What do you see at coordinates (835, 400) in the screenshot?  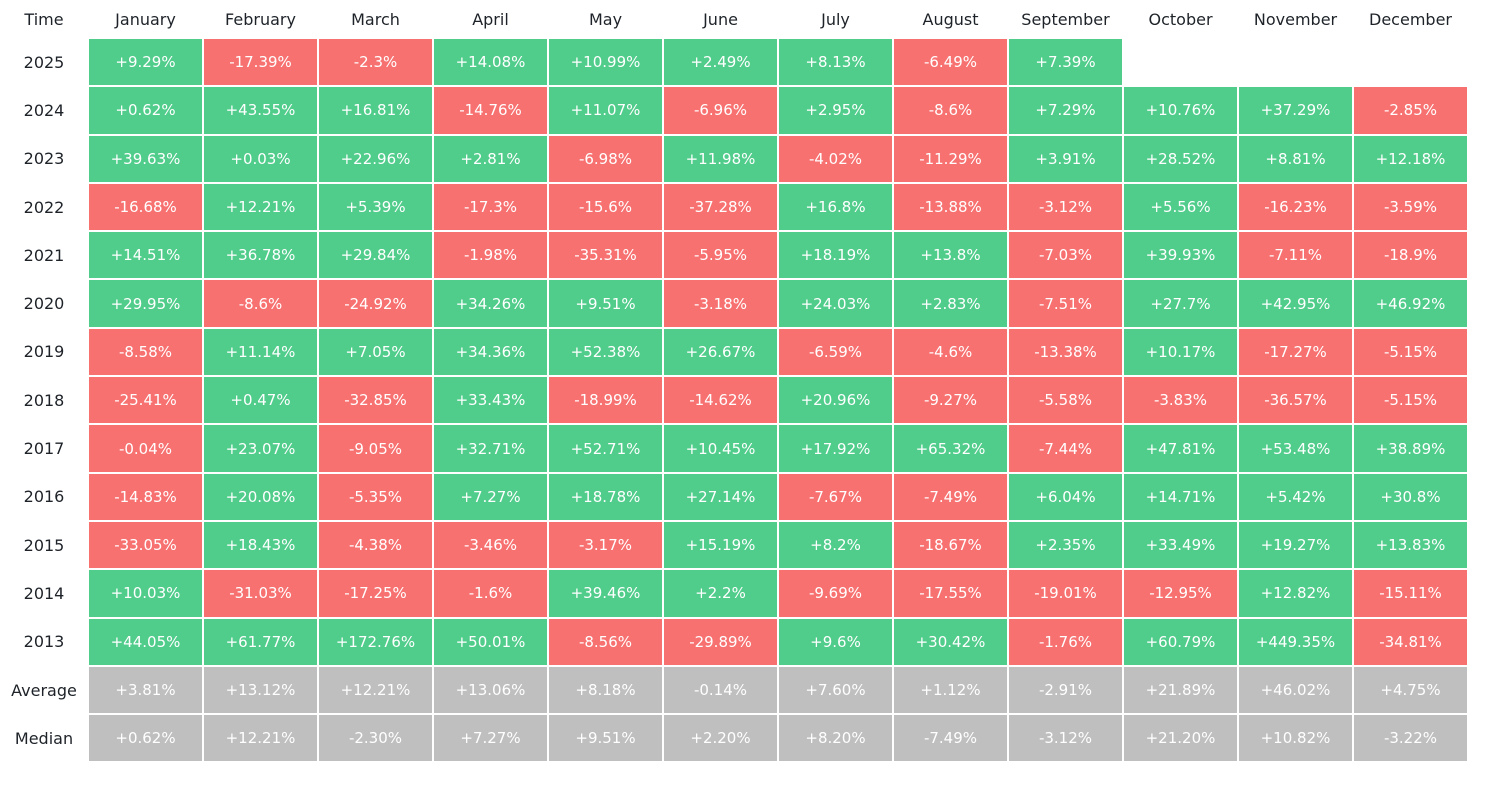 I see `return-cell: +20.96%` at bounding box center [835, 400].